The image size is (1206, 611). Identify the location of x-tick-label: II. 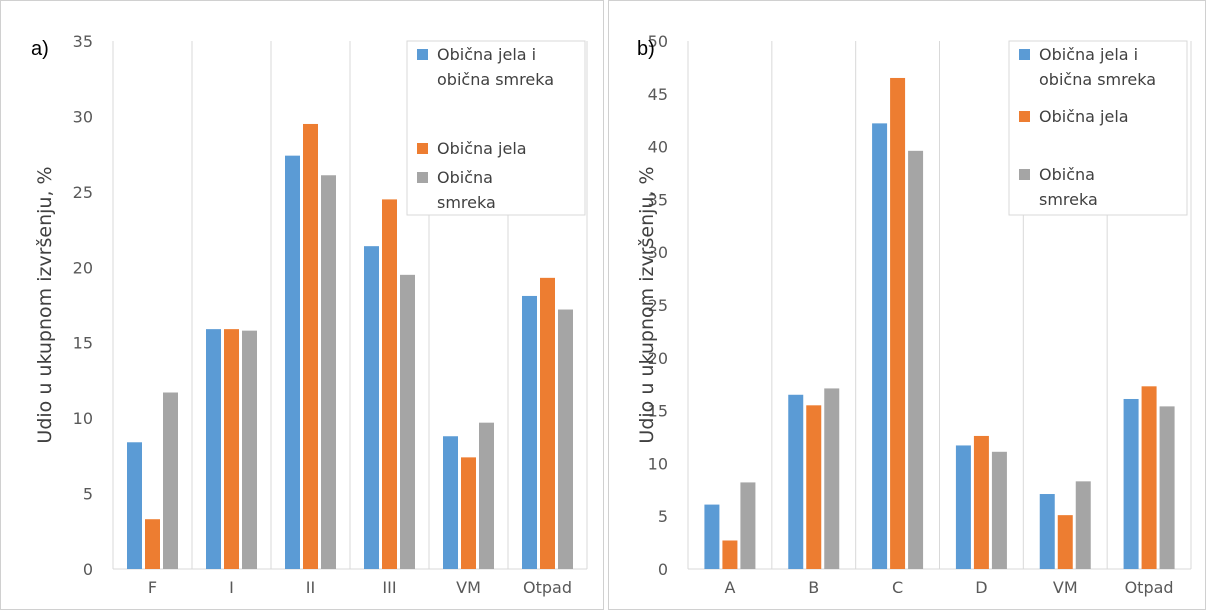
(310, 587).